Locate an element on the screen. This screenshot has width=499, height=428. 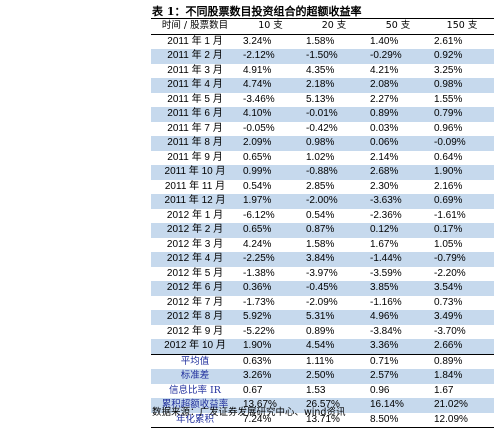
cell-value: -0.42% is located at coordinates (322, 128).